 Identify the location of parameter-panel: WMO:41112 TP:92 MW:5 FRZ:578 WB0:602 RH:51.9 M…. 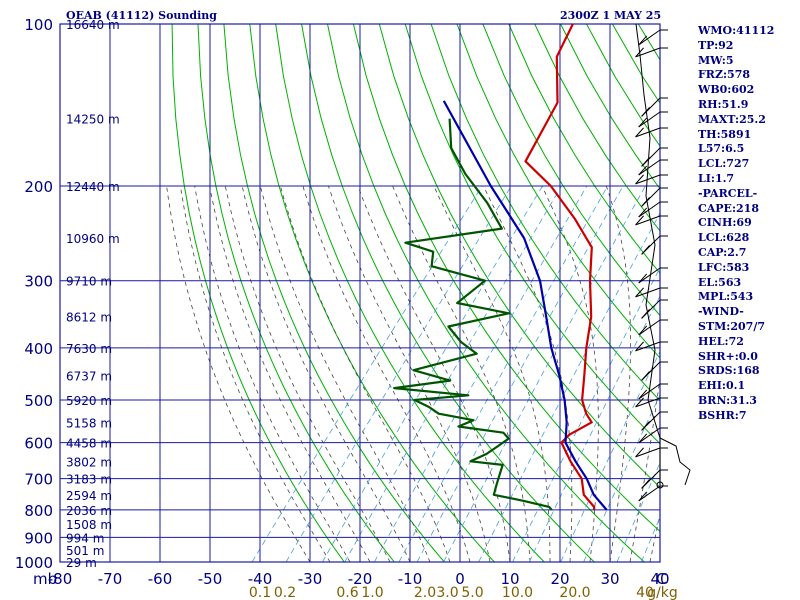
(748, 224).